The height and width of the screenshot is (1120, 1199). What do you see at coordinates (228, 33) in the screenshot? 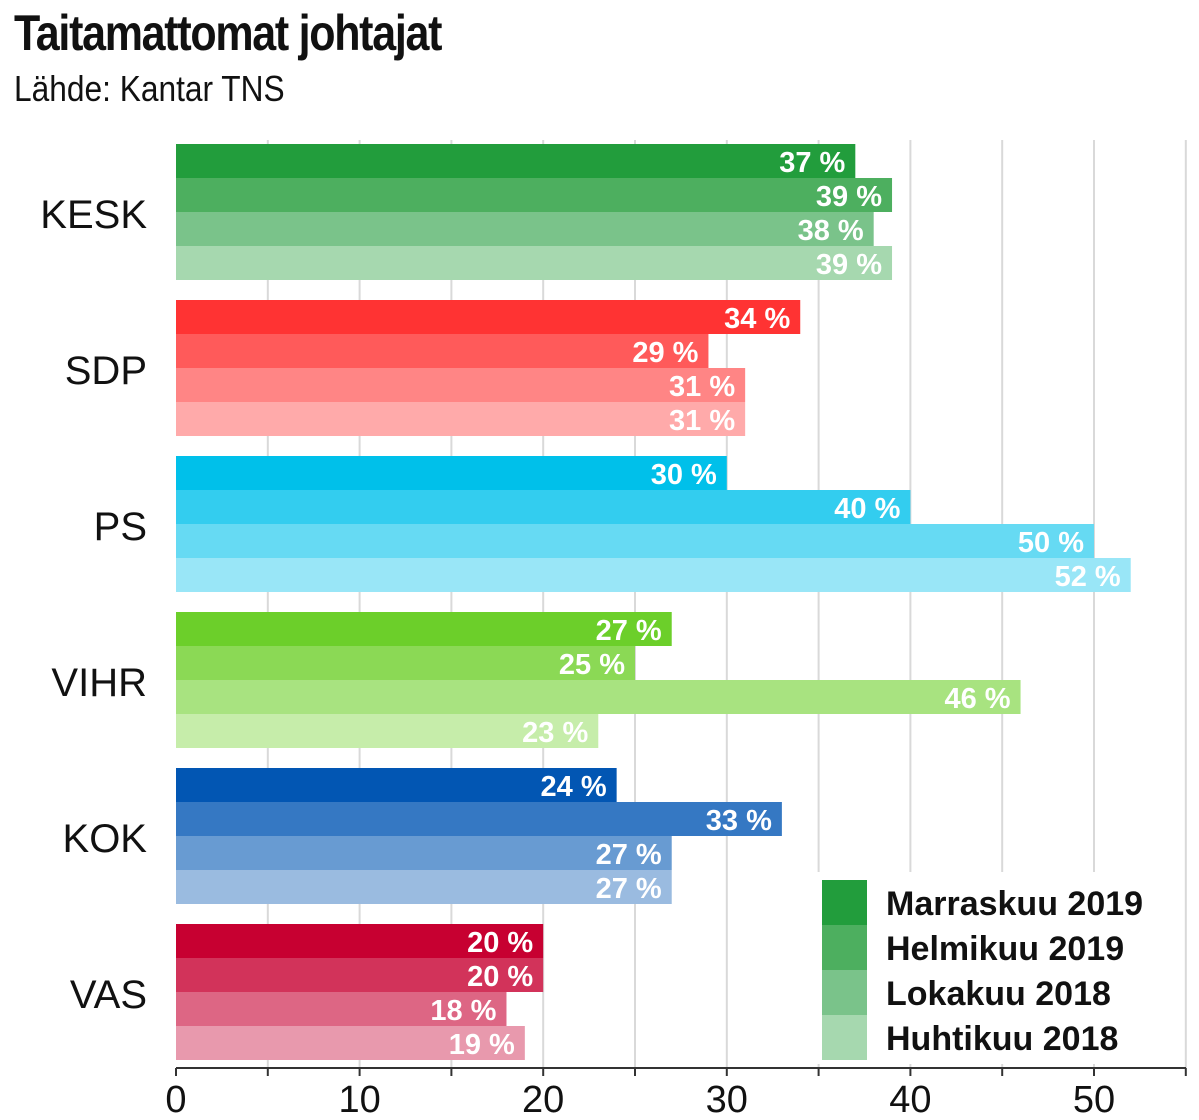
I see `chart-title: Taitamattomat johtajat` at bounding box center [228, 33].